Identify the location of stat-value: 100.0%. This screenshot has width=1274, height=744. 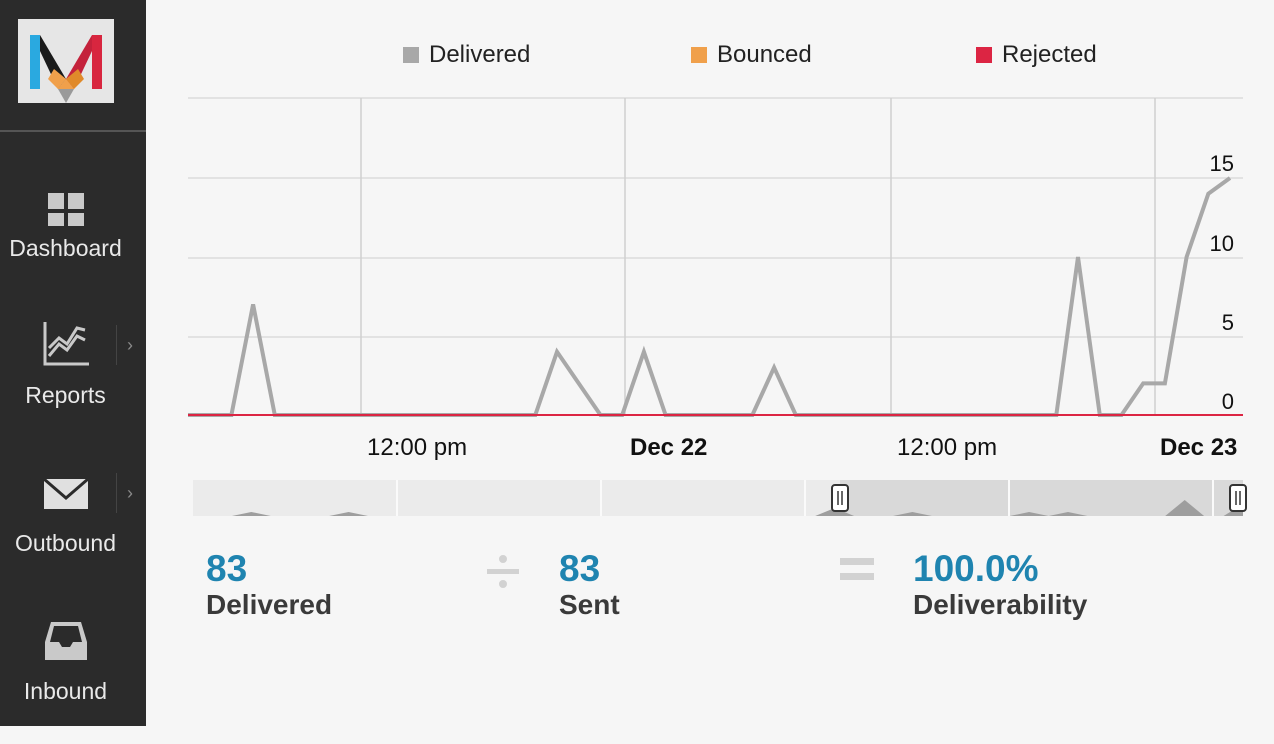
(976, 568).